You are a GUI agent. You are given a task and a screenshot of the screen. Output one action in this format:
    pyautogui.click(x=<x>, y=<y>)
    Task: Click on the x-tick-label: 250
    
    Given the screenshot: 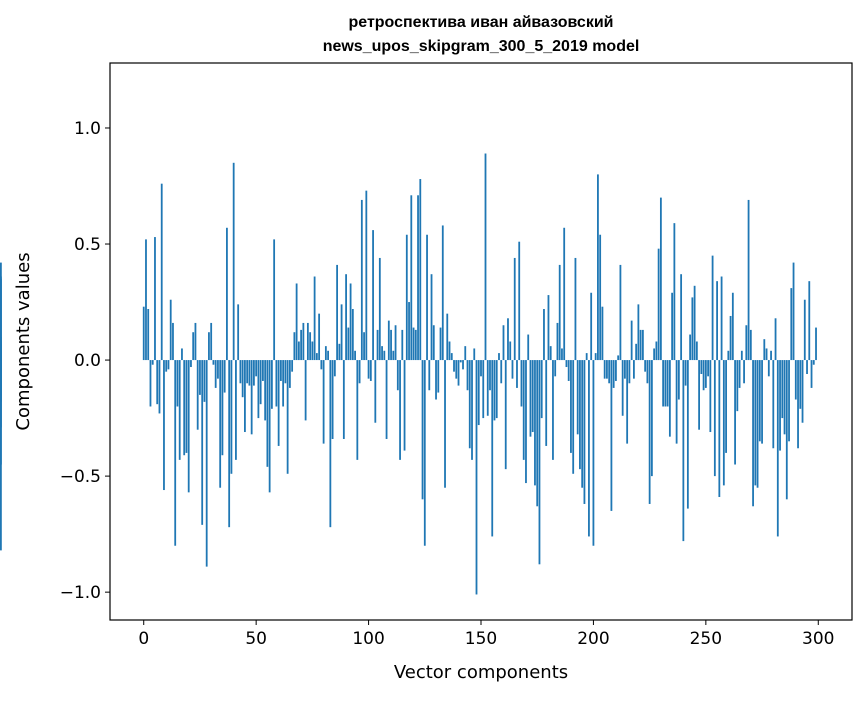 What is the action you would take?
    pyautogui.click(x=706, y=639)
    